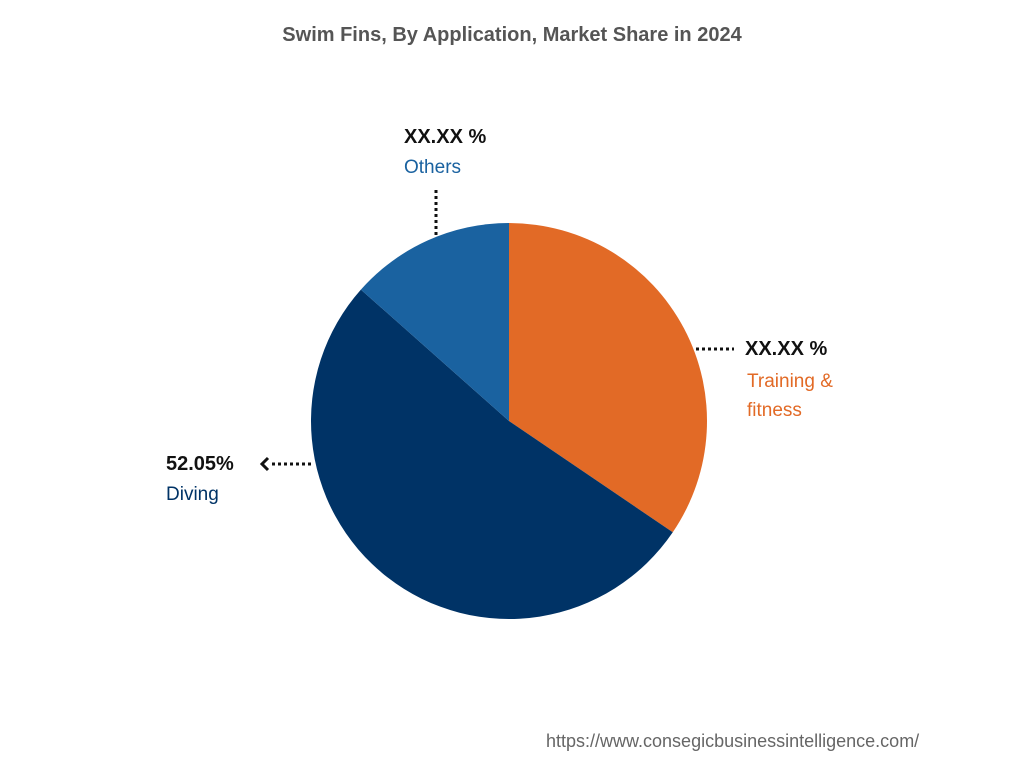 This screenshot has height=768, width=1024. What do you see at coordinates (192, 494) in the screenshot?
I see `diving-name-label: Diving` at bounding box center [192, 494].